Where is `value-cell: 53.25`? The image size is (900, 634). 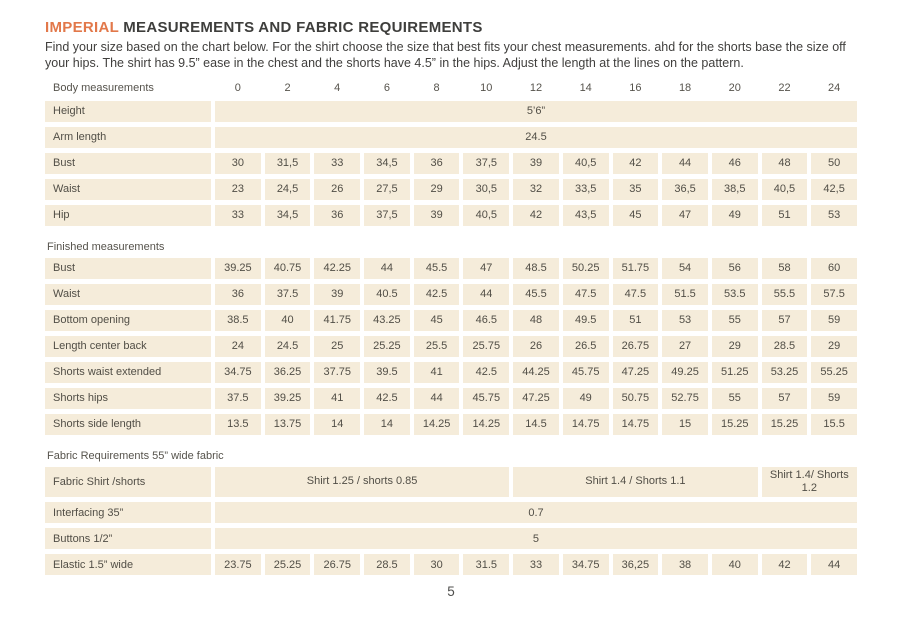 value-cell: 53.25 is located at coordinates (784, 372).